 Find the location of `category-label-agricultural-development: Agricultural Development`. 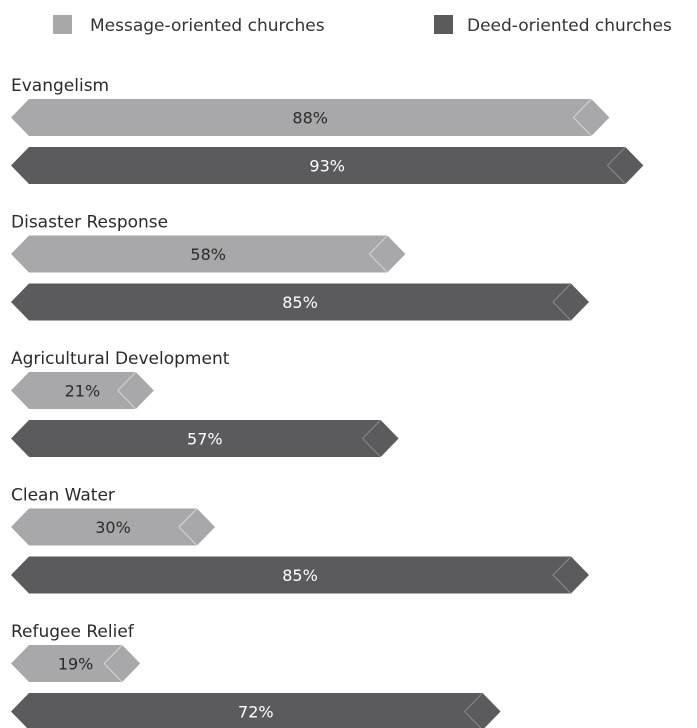

category-label-agricultural-development: Agricultural Development is located at coordinates (120, 359).